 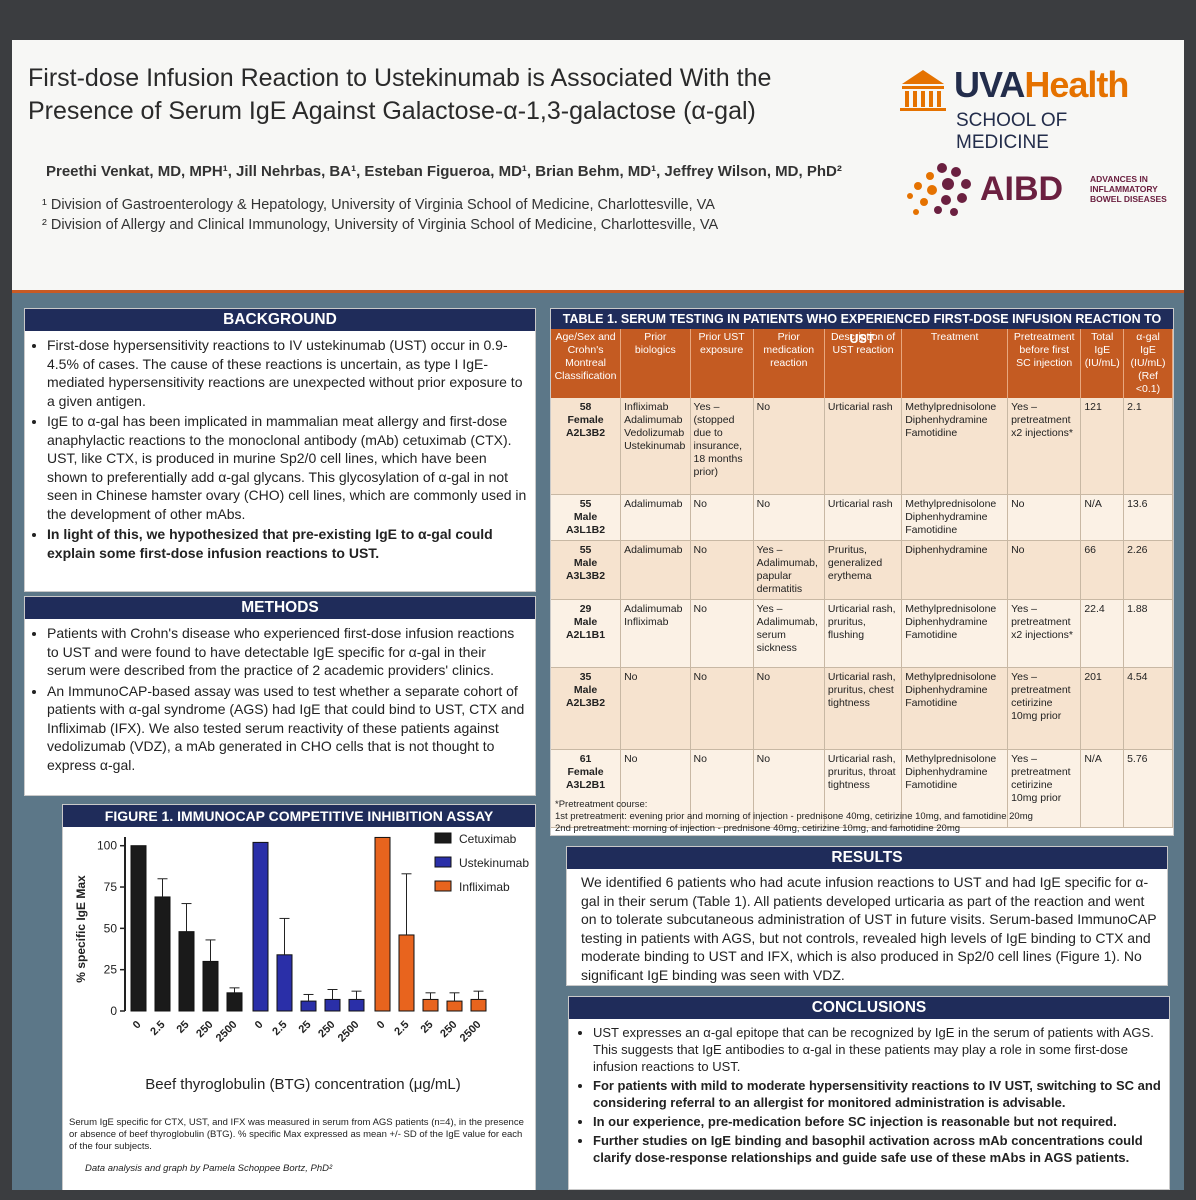 What do you see at coordinates (1148, 570) in the screenshot?
I see `table-cell: 2.26` at bounding box center [1148, 570].